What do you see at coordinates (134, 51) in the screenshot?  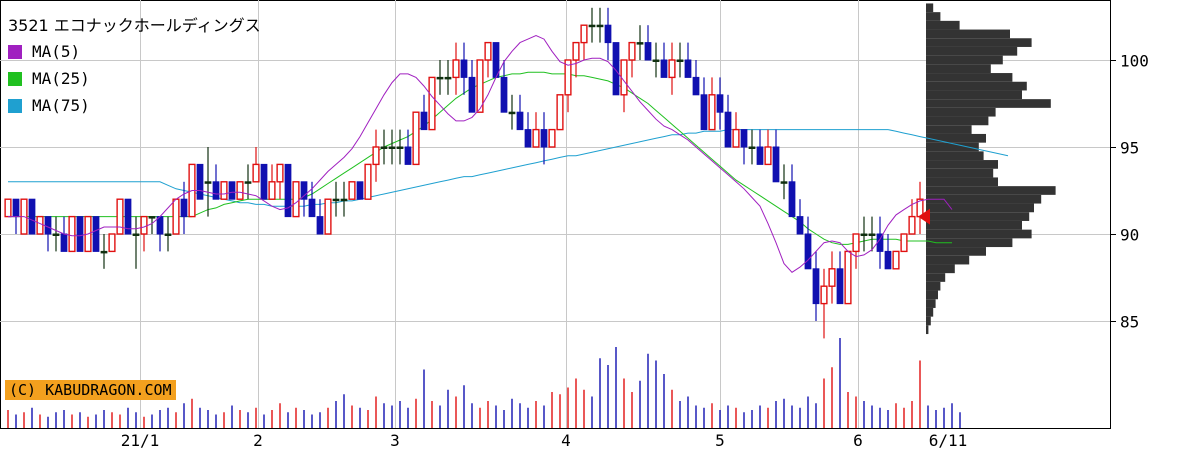 I see `legend-item-ma5: MA(5)` at bounding box center [134, 51].